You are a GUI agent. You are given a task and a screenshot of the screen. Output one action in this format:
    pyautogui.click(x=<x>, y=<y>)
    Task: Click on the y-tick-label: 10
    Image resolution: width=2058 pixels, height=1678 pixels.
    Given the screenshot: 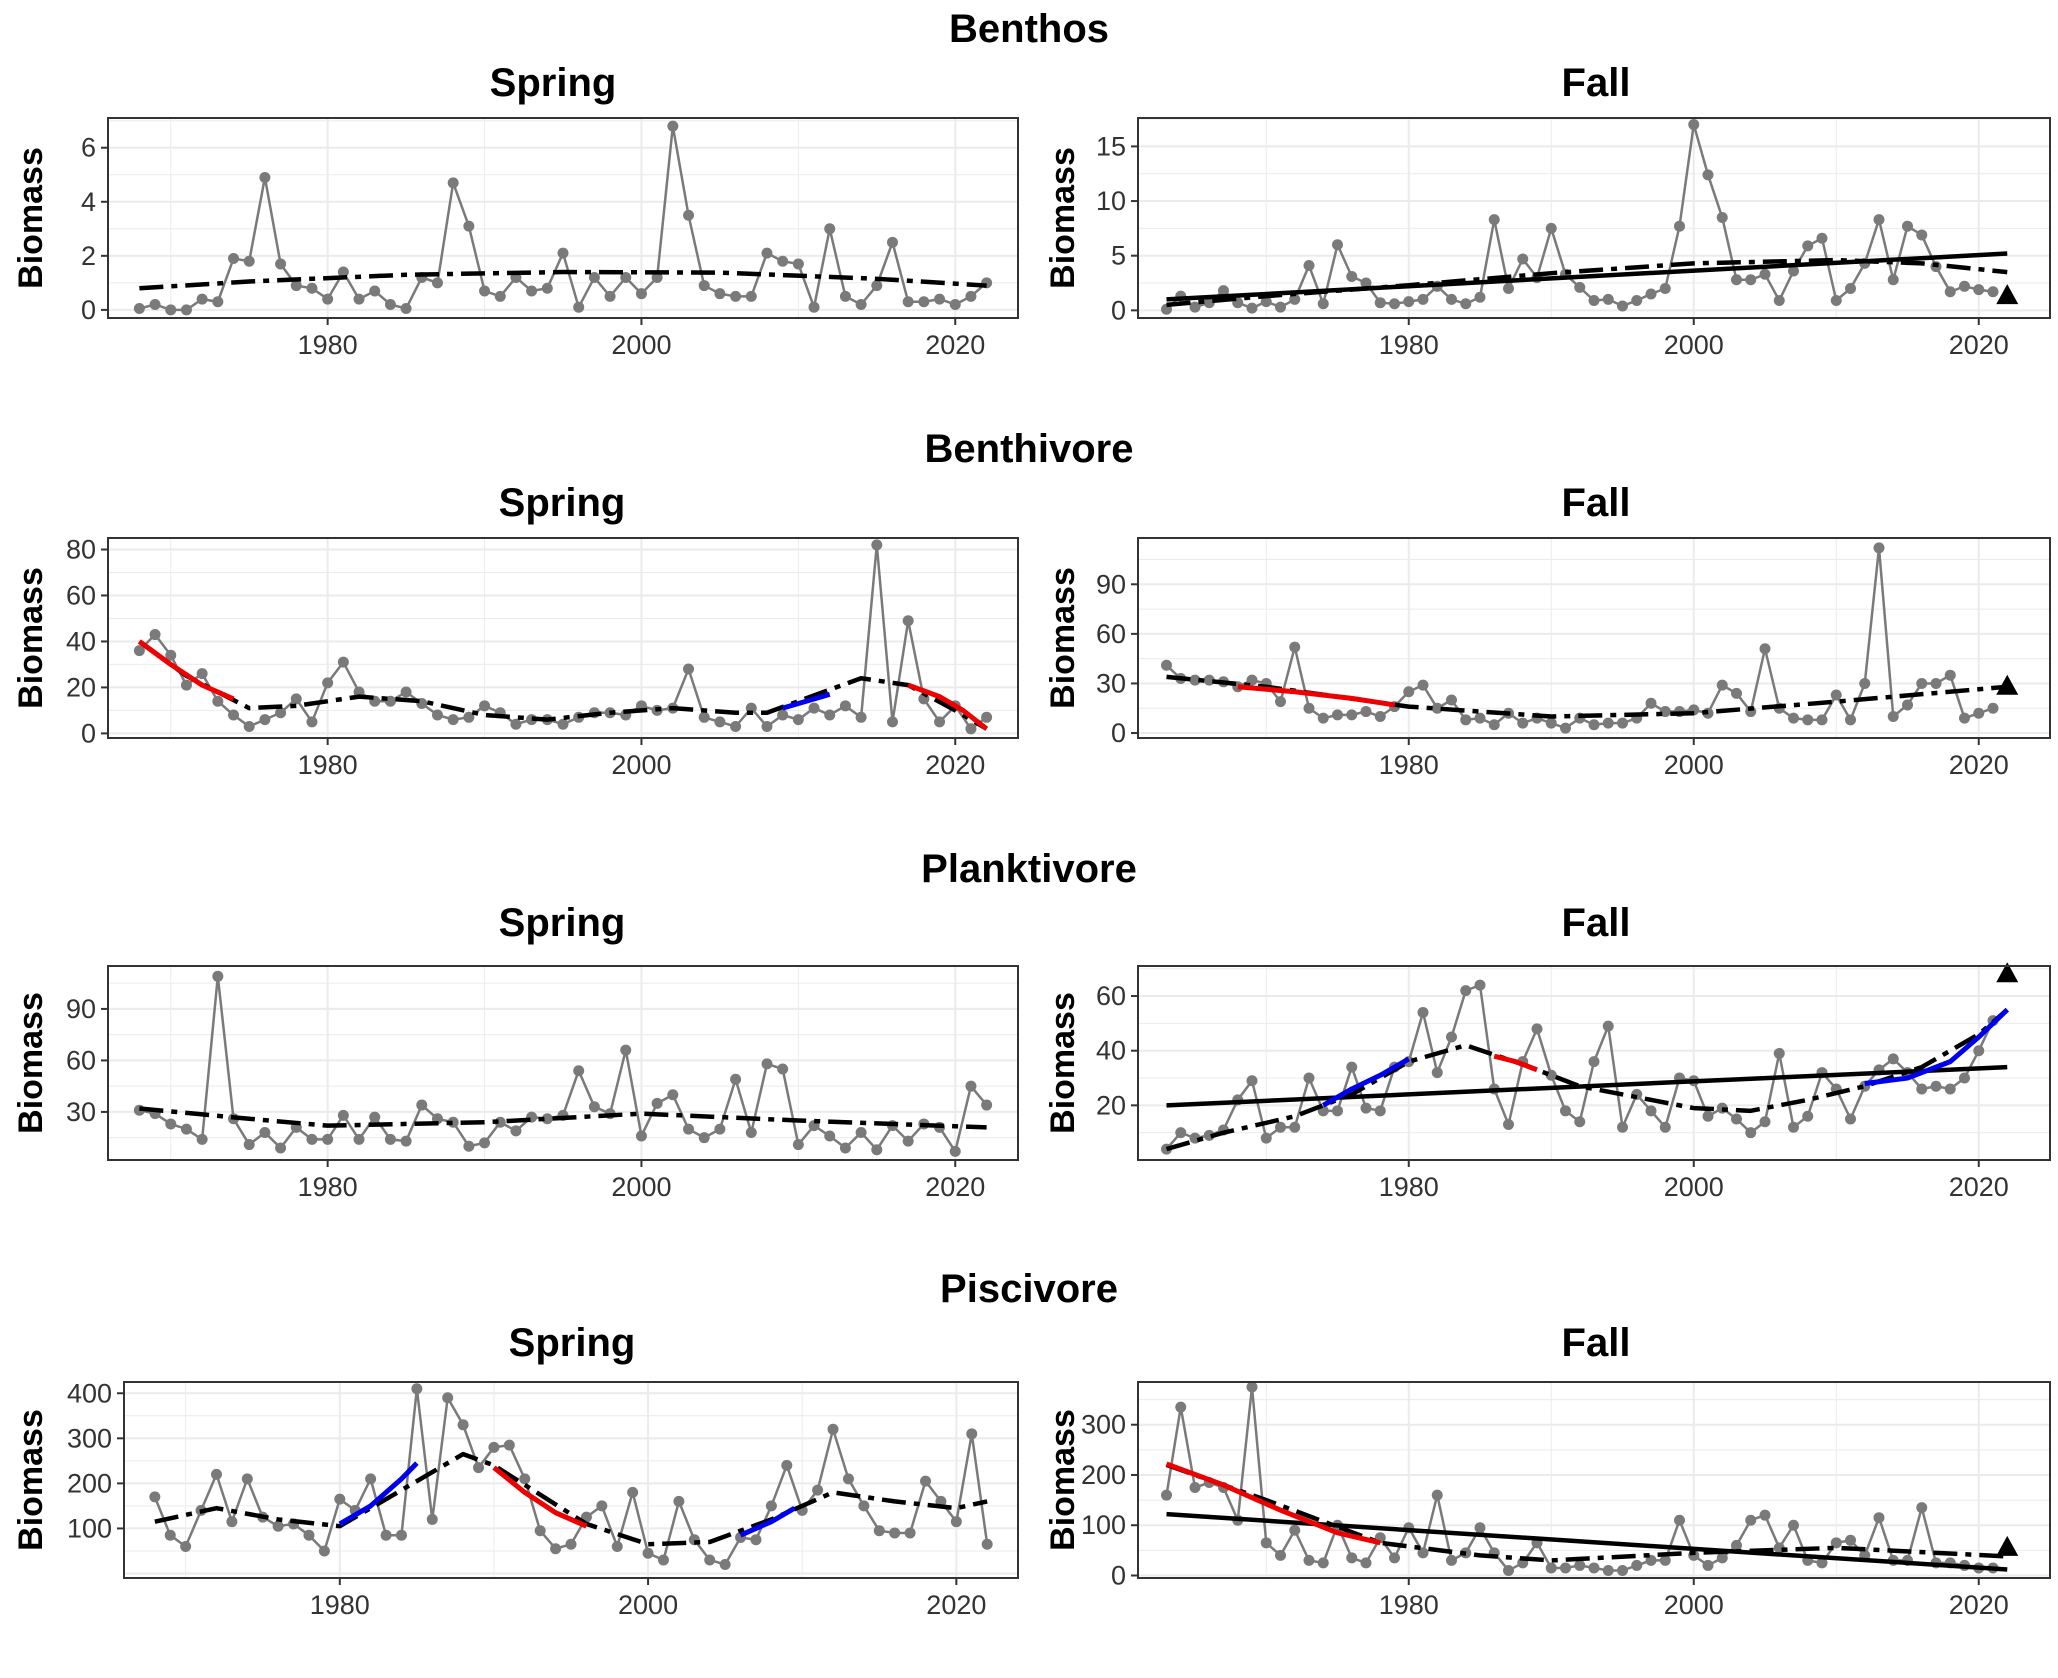 What is the action you would take?
    pyautogui.click(x=1111, y=201)
    